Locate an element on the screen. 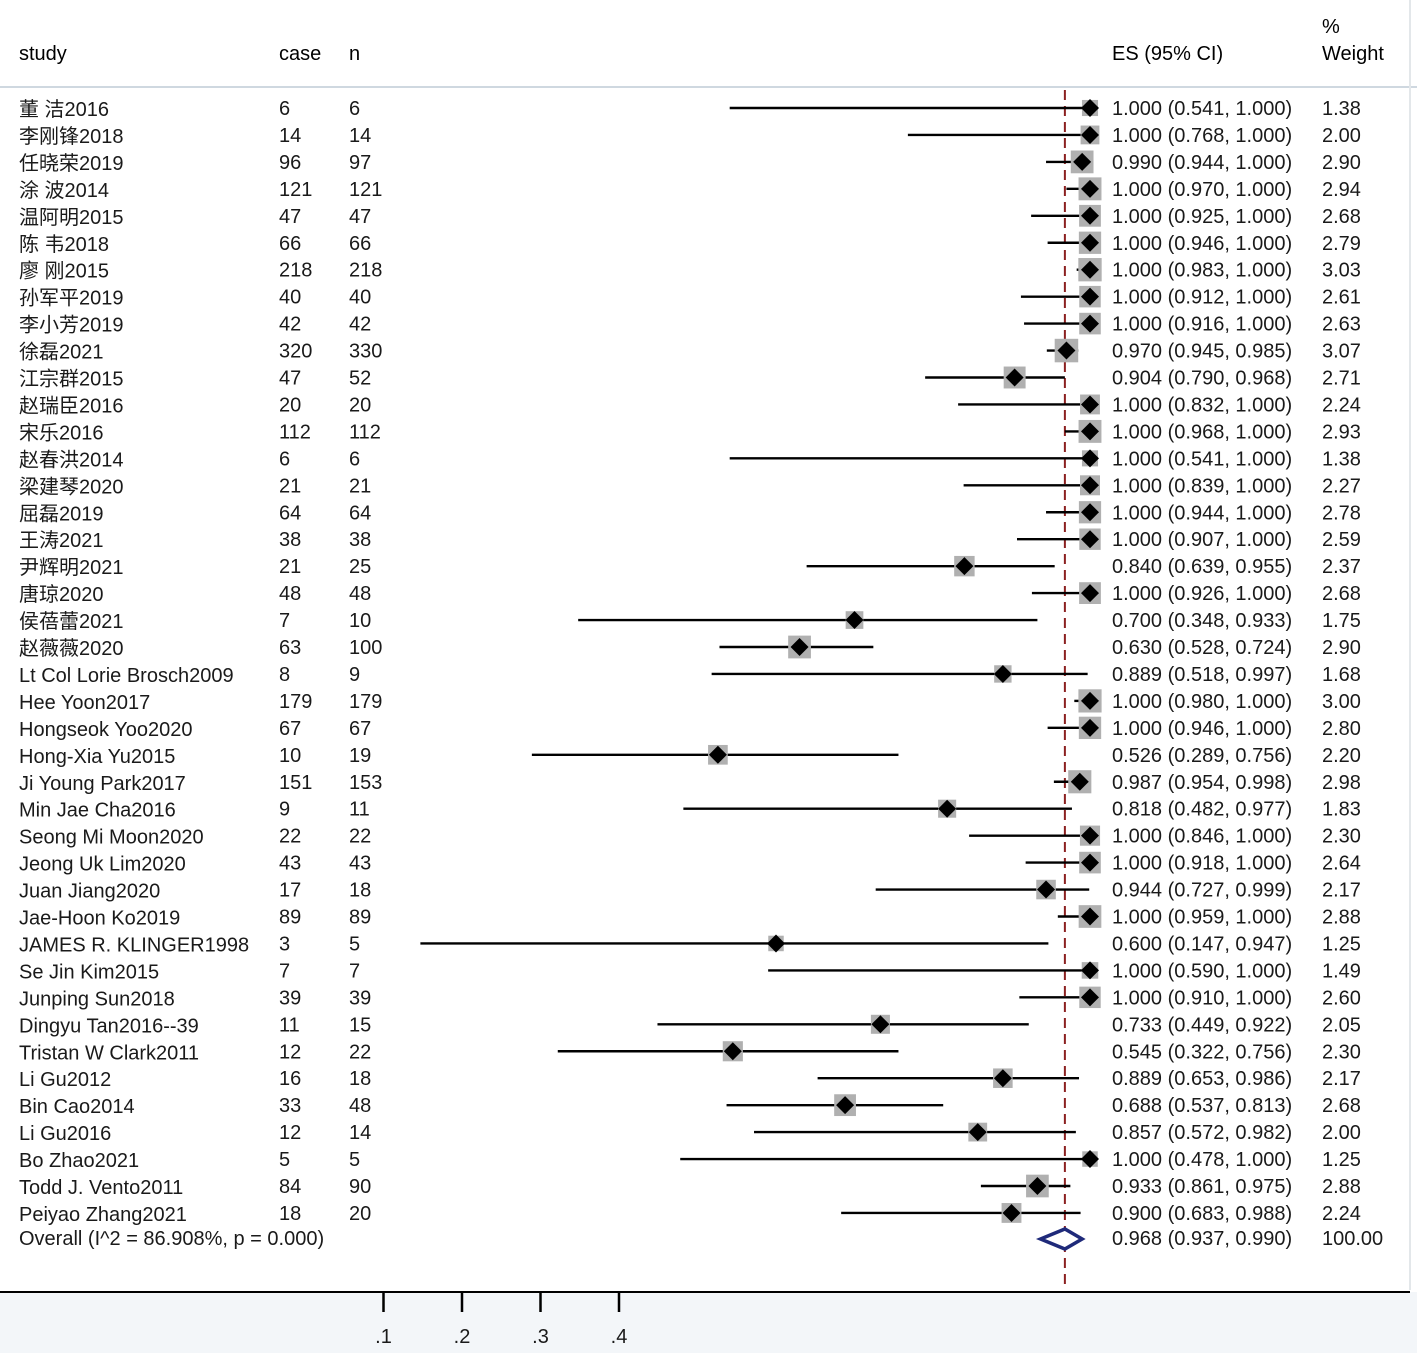  es-ci-text: 1.000 (0.832, 1.000) is located at coordinates (1202, 405).